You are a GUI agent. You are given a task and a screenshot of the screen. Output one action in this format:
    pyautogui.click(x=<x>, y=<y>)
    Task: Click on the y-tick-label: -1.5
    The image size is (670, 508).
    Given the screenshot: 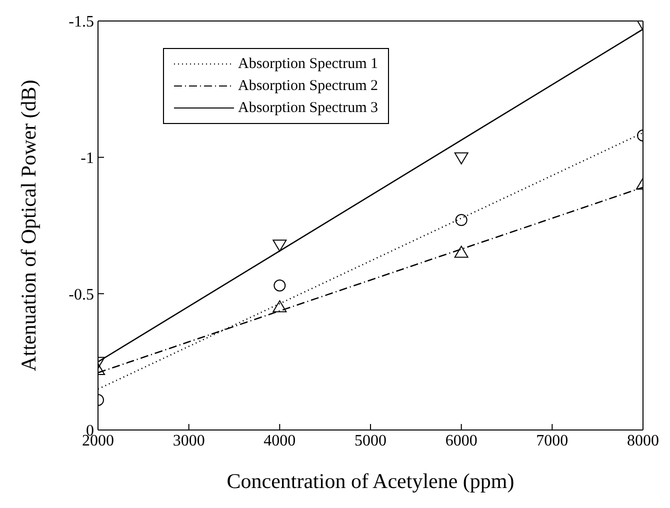 What is the action you would take?
    pyautogui.click(x=81, y=22)
    